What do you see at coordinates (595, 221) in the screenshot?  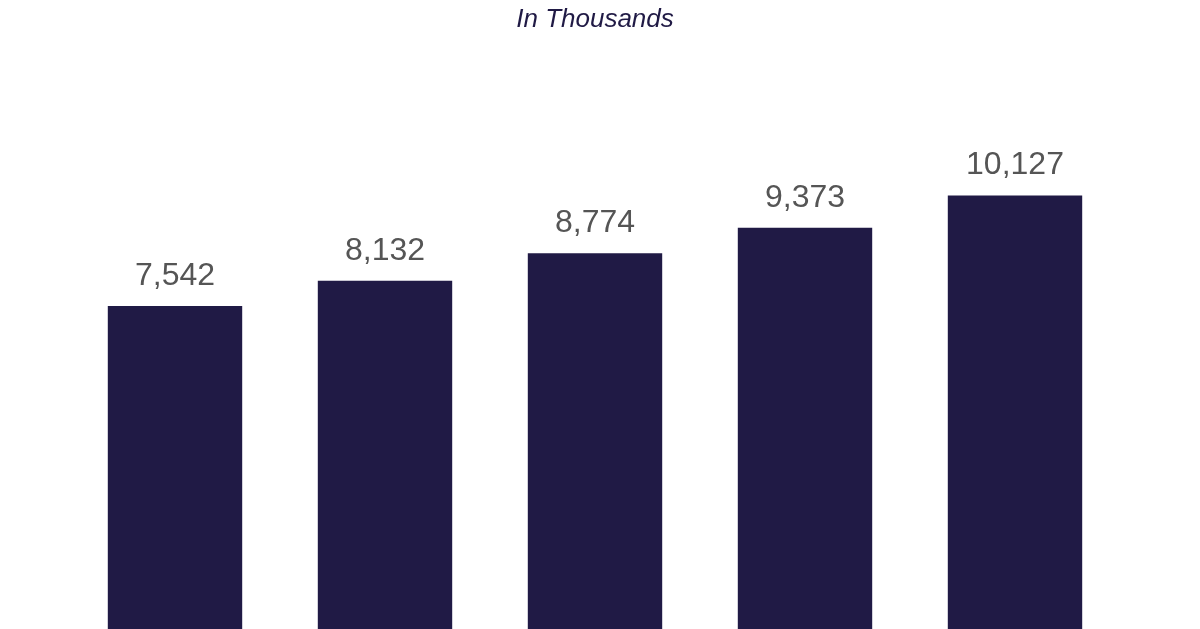 I see `data-label: 8,774` at bounding box center [595, 221].